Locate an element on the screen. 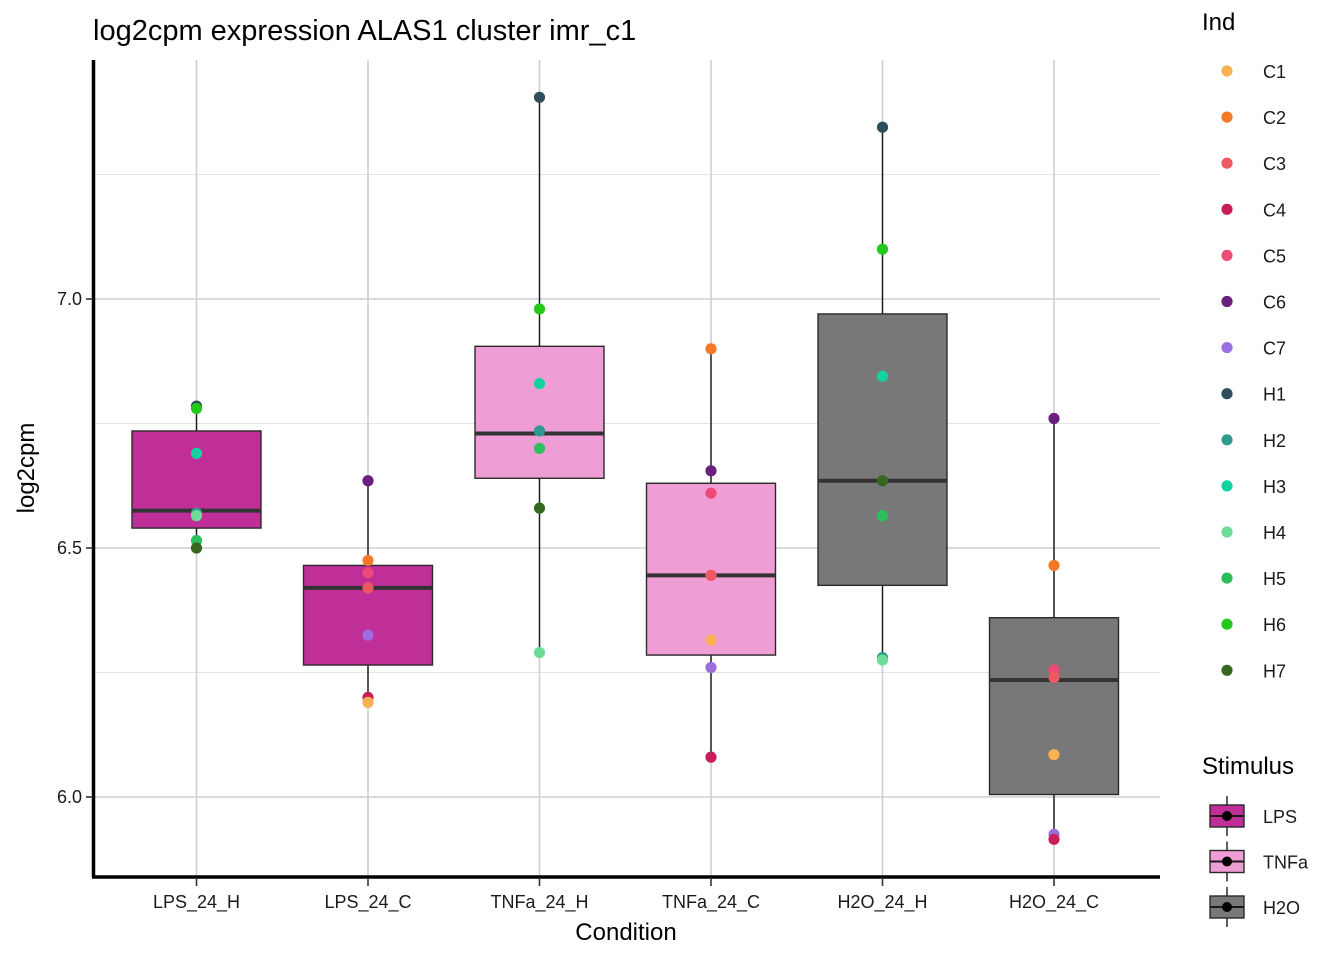 Image resolution: width=1344 pixels, height=960 pixels. legend-ind-label: C2 is located at coordinates (1274, 118).